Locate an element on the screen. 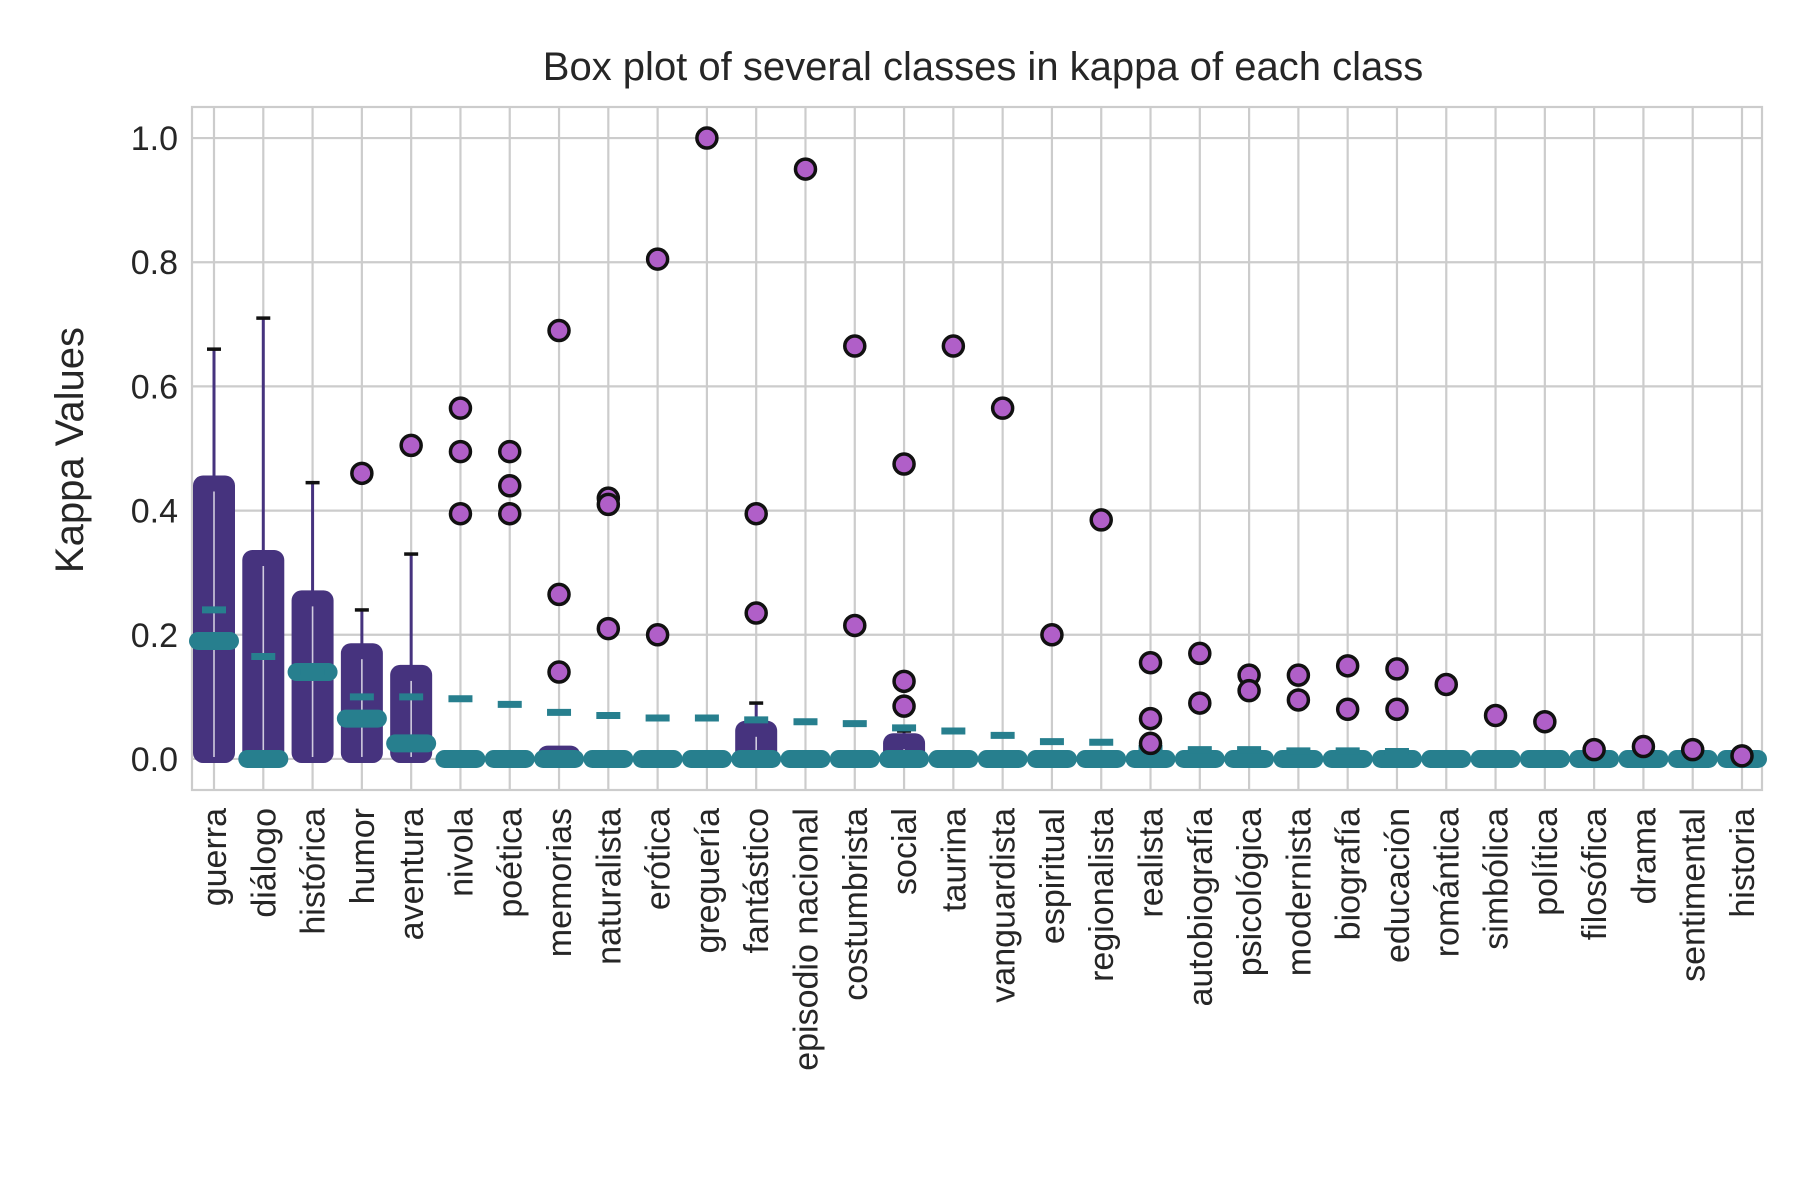 The height and width of the screenshot is (1200, 1800). x-tick-label: simbólica is located at coordinates (1497, 879).